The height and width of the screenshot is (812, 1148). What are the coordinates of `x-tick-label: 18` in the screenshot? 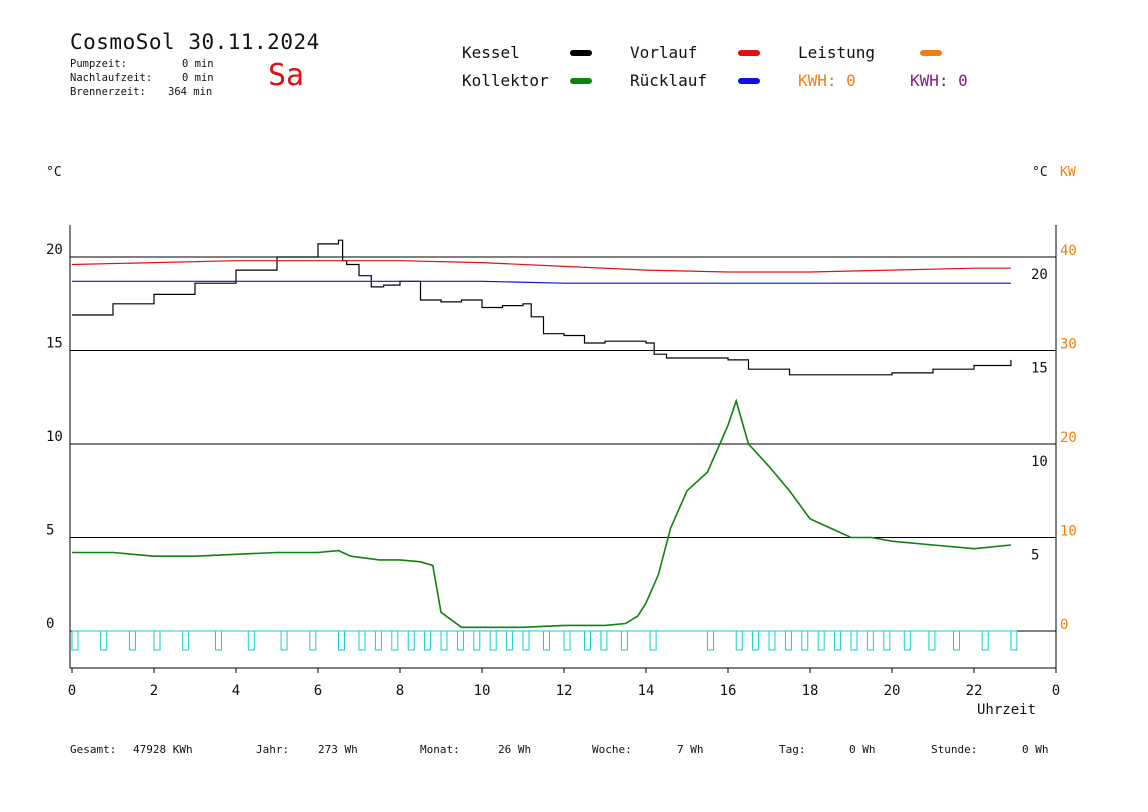 It's located at (810, 691).